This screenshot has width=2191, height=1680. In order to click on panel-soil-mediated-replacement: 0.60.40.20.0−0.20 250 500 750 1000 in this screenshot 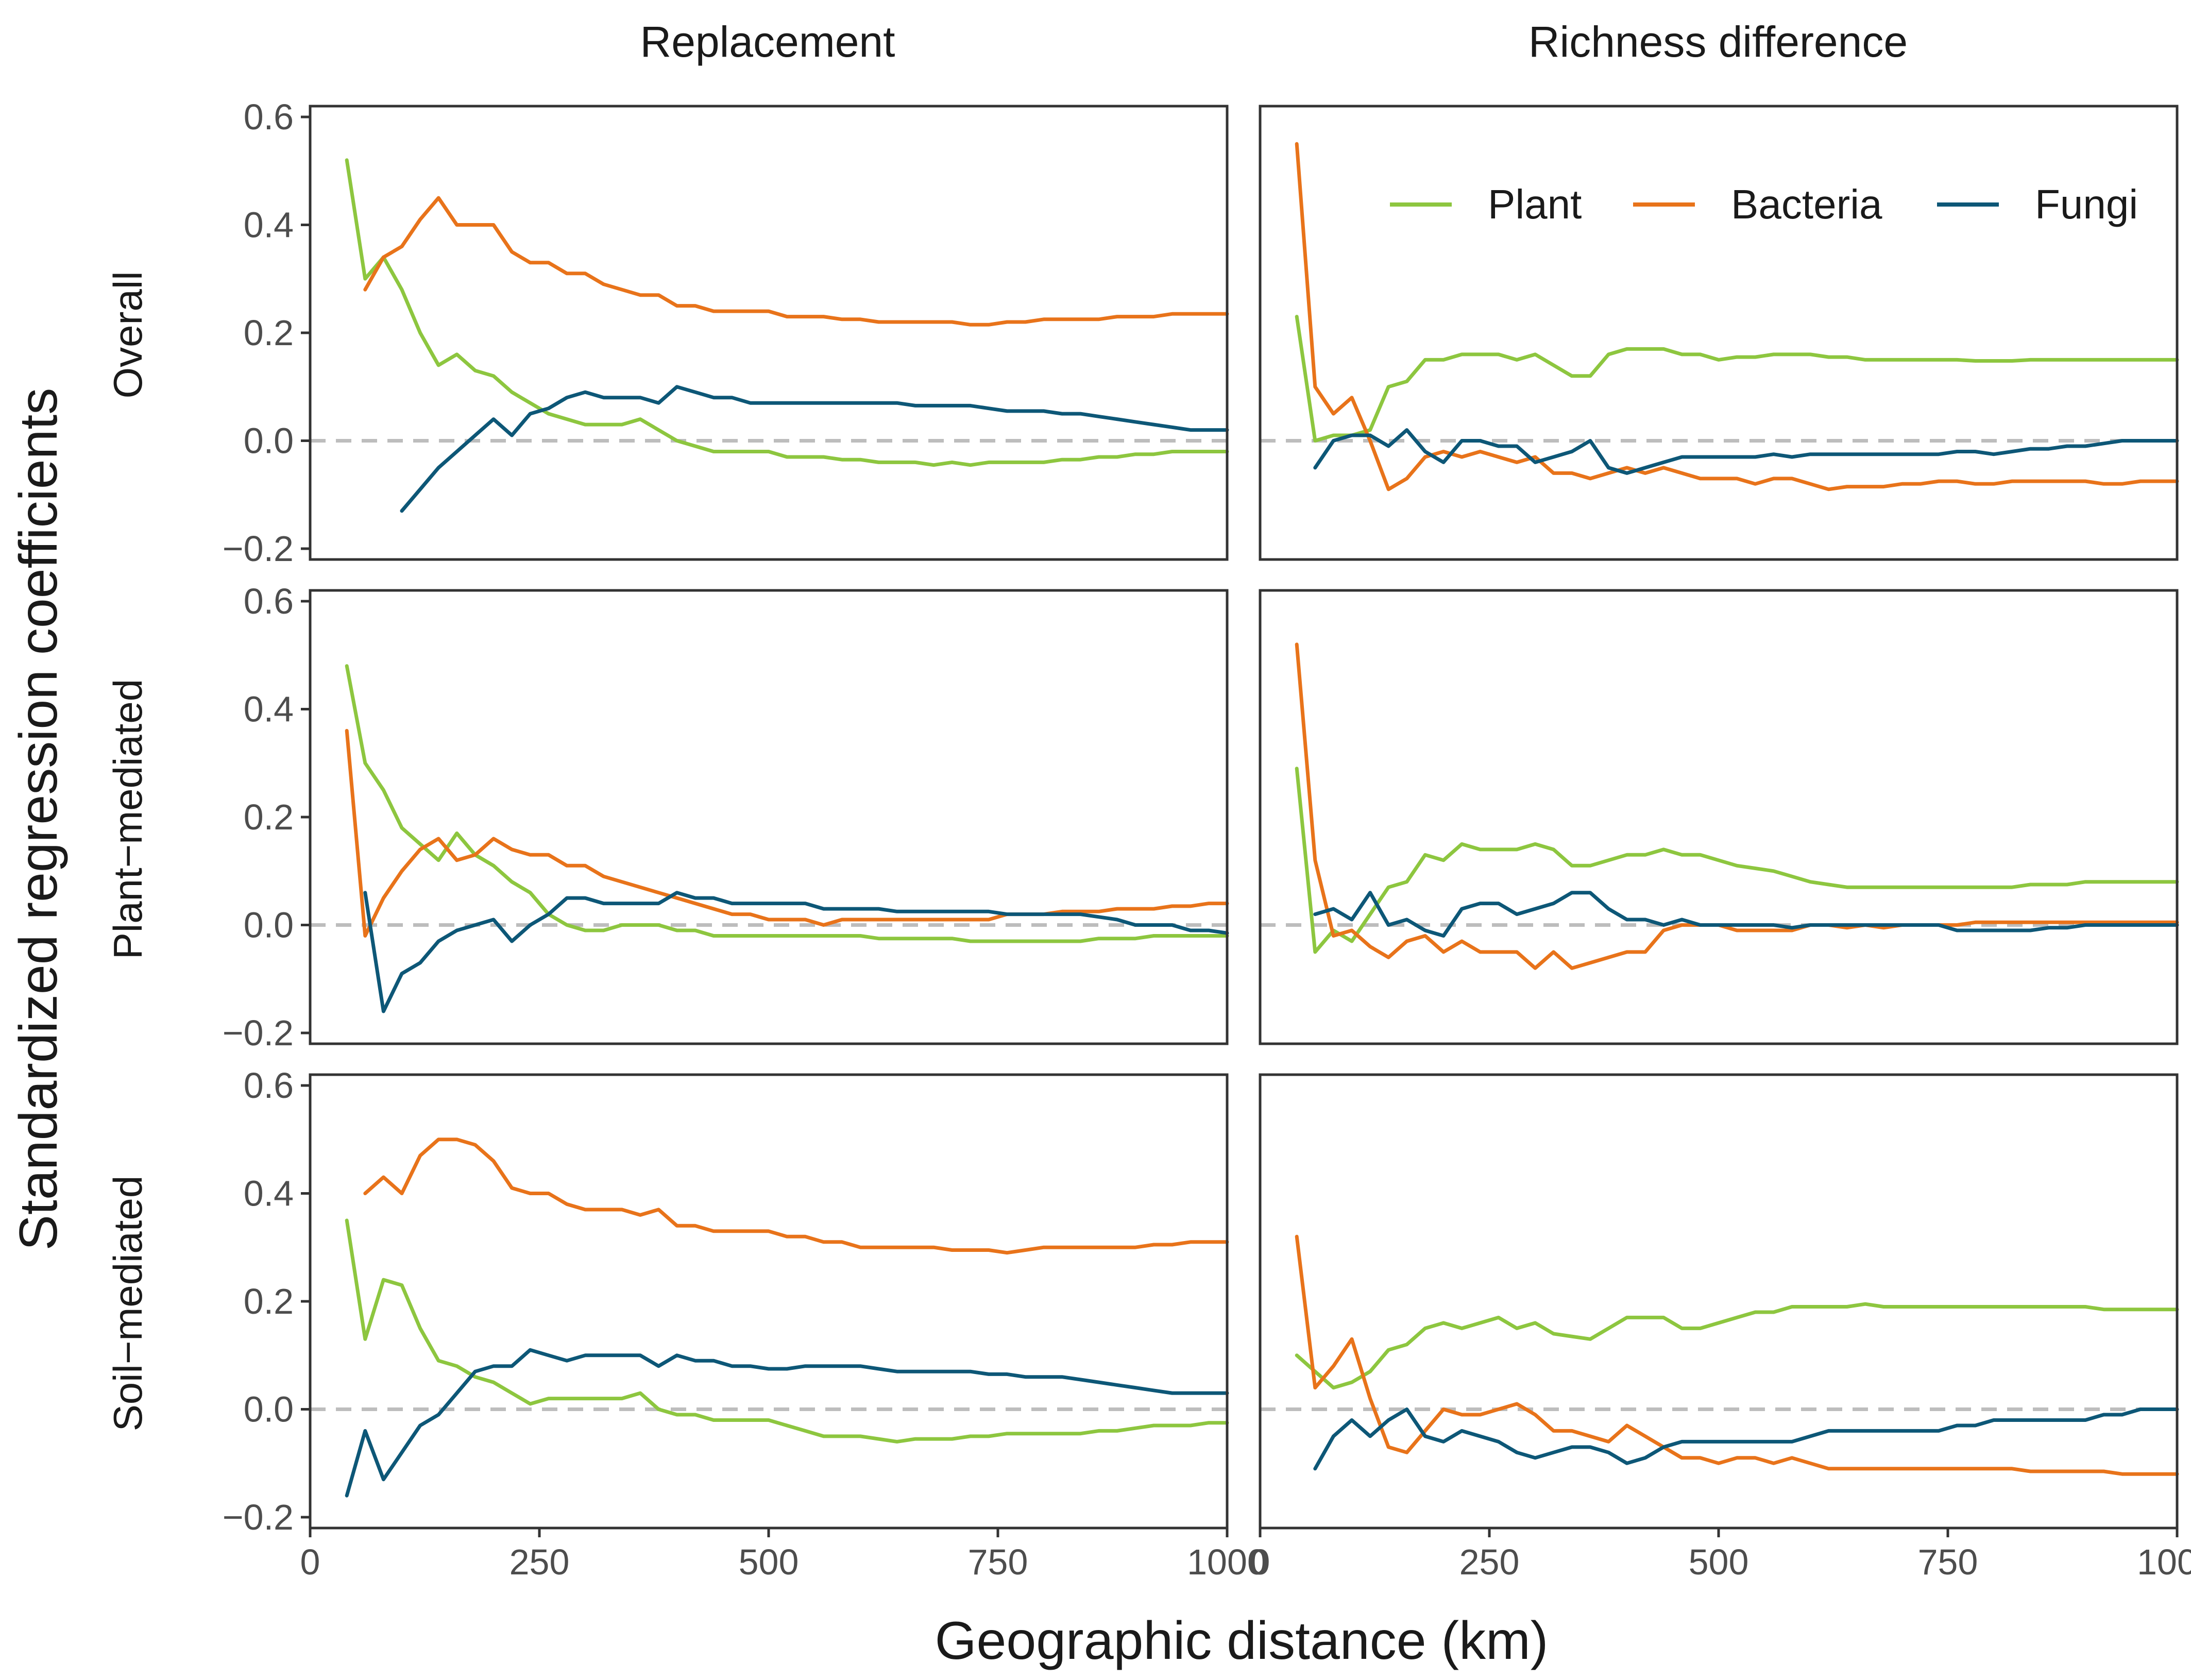, I will do `click(745, 1323)`.